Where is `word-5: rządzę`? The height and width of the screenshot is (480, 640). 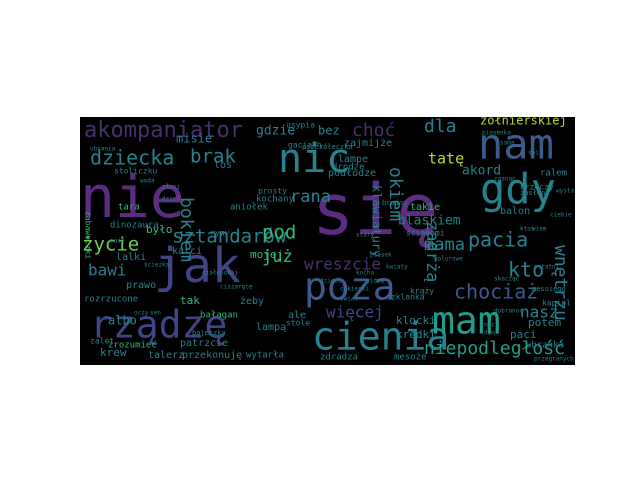 word-5: rządzę is located at coordinates (158, 325).